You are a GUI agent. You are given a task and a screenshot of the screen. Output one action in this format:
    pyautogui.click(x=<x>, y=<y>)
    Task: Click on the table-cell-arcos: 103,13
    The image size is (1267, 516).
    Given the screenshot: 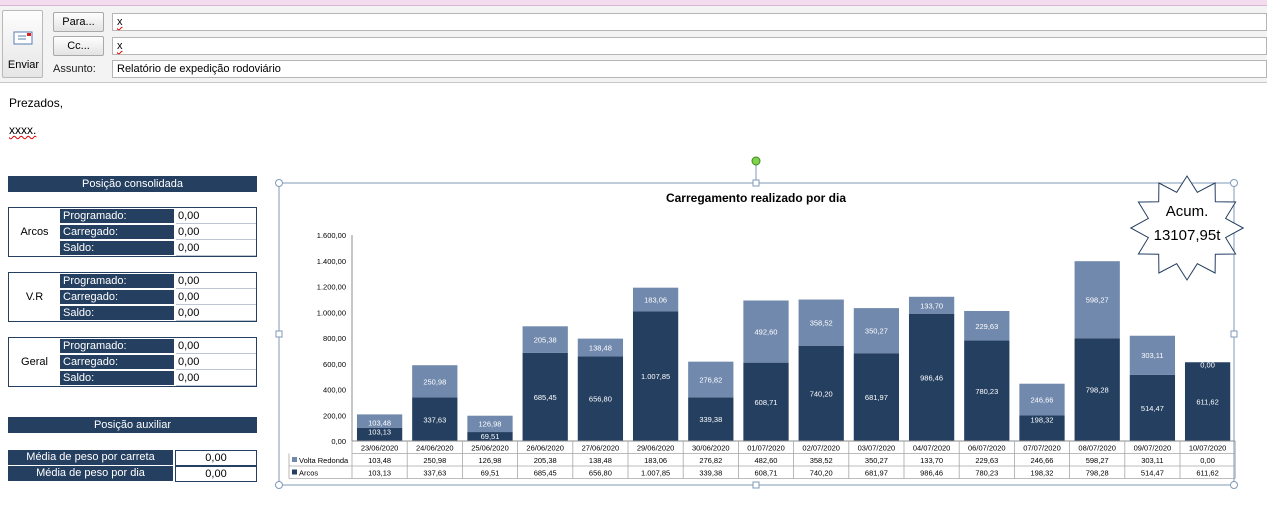 What is the action you would take?
    pyautogui.click(x=379, y=473)
    